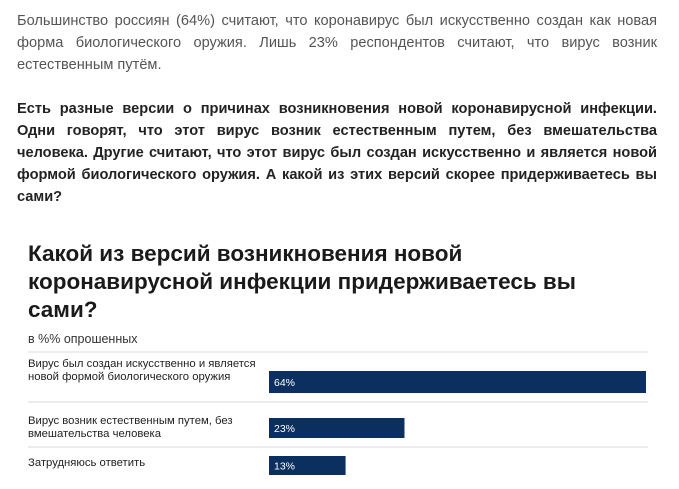 The image size is (679, 489). Describe the element at coordinates (284, 429) in the screenshot. I see `bar-value-label: 23%` at that location.